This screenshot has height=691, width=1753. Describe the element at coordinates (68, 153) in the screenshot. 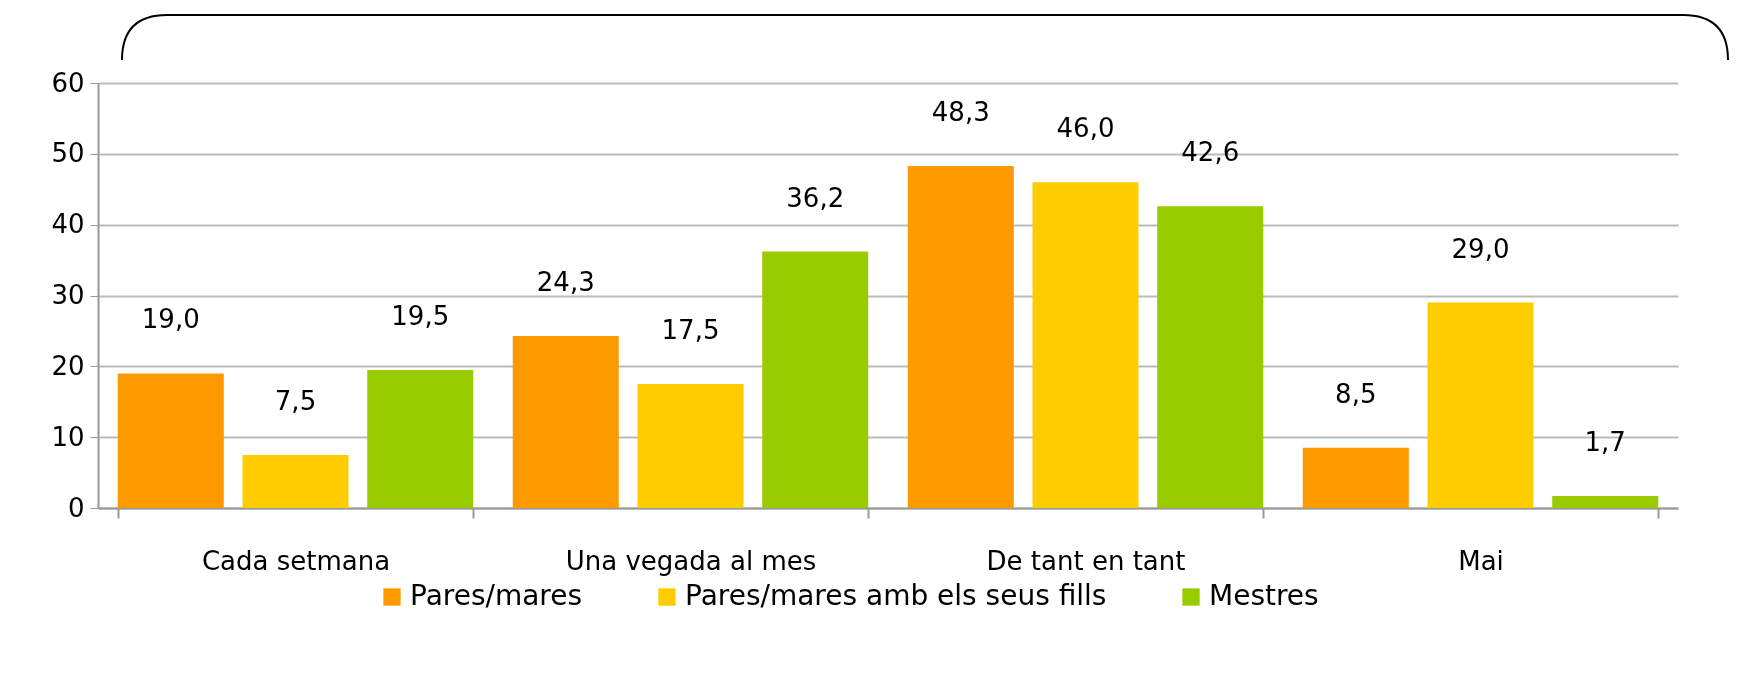

I see `y-tick-label: 50` at that location.